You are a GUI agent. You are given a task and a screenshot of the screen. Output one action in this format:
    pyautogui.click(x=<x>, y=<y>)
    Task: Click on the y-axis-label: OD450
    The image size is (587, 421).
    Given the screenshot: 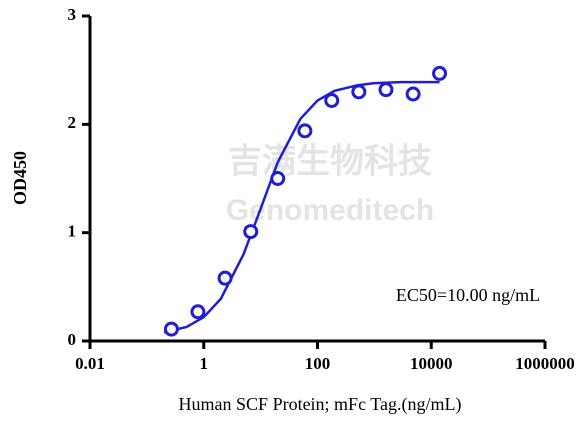 What is the action you would take?
    pyautogui.click(x=20, y=178)
    